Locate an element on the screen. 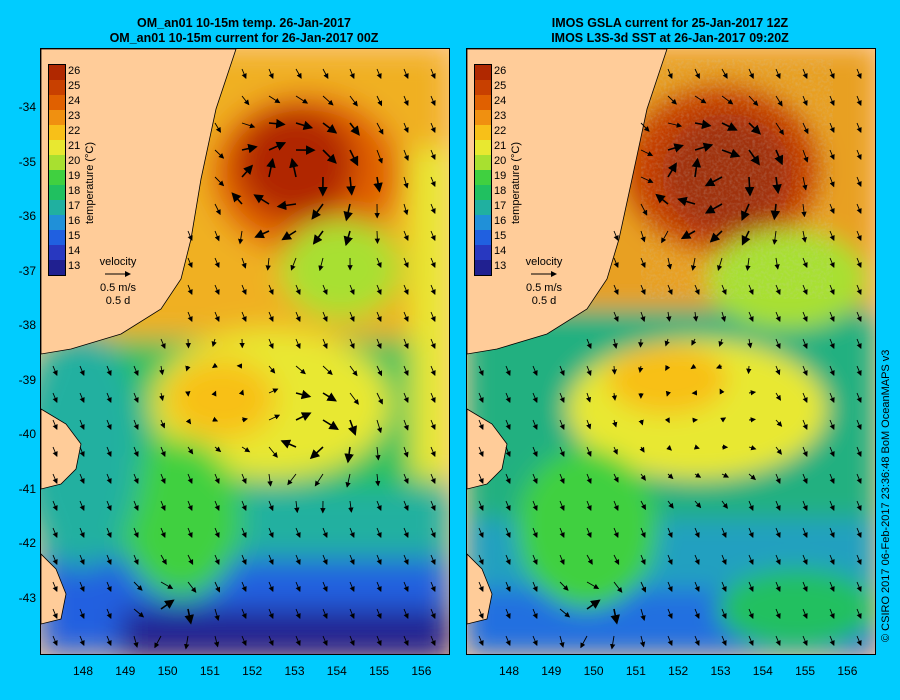  longitude-label: 150 is located at coordinates (167, 671).